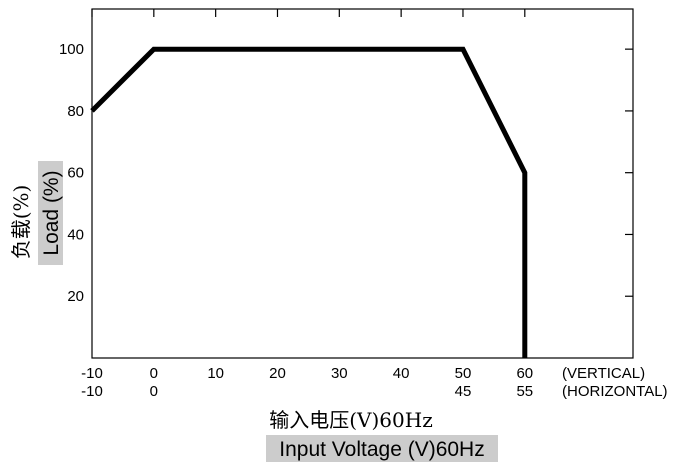 The image size is (675, 464). Describe the element at coordinates (215, 373) in the screenshot. I see `x-tick-label-vertical: 10` at that location.